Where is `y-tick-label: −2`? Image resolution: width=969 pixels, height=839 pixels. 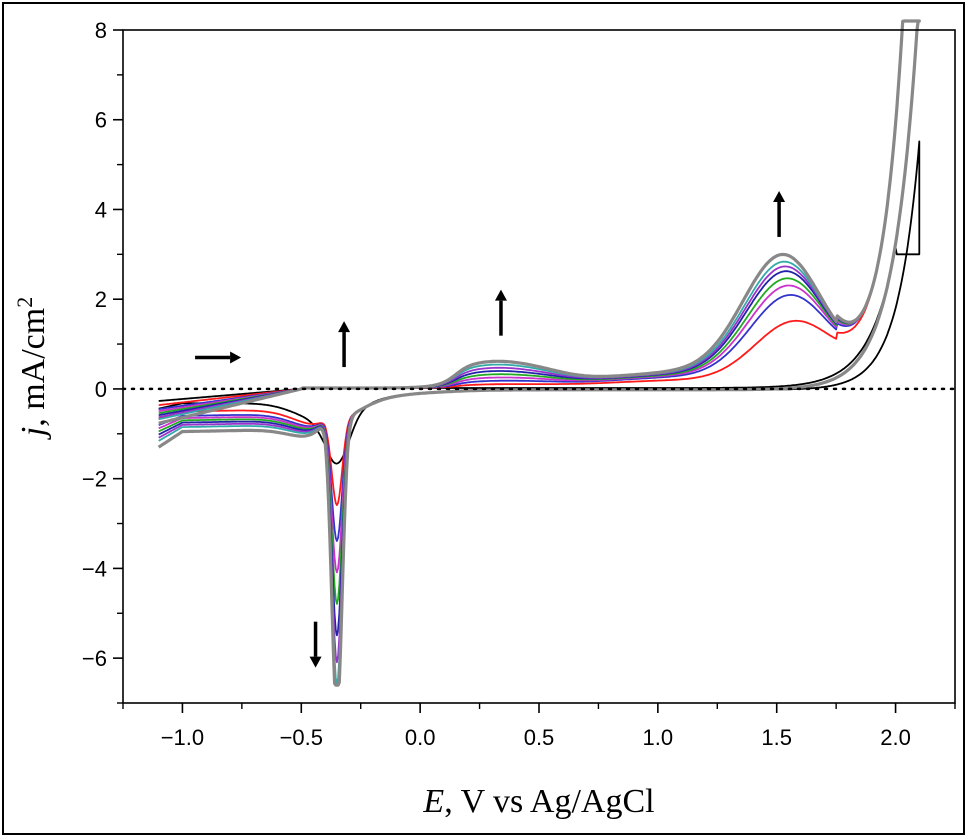
y-tick-label: −2 is located at coordinates (94, 479).